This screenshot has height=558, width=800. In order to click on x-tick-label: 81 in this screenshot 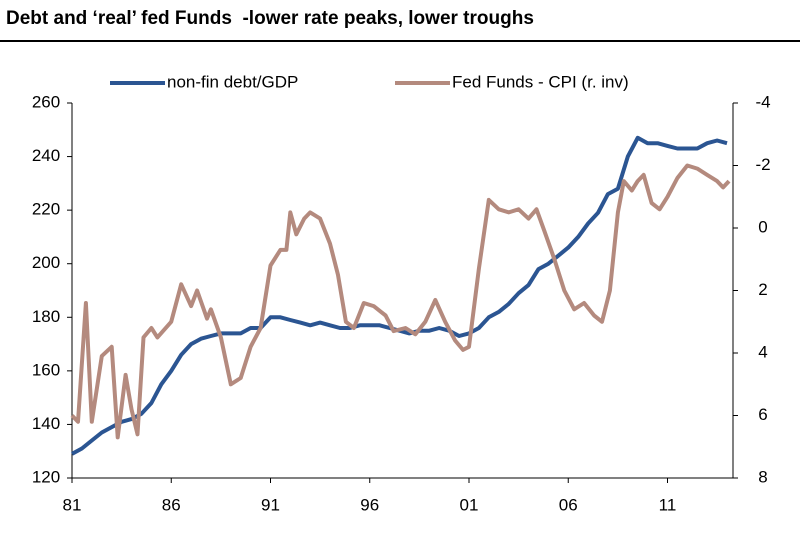, I will do `click(72, 504)`.